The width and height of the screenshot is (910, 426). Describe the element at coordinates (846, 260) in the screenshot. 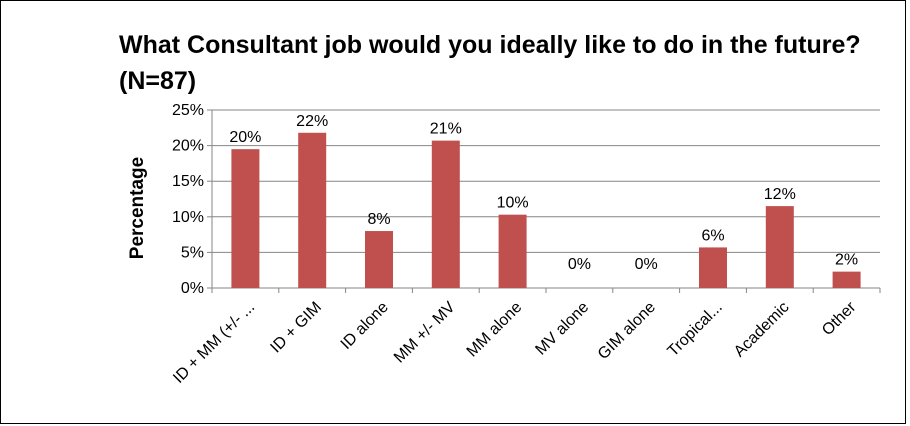

I see `data-label: 2%` at that location.